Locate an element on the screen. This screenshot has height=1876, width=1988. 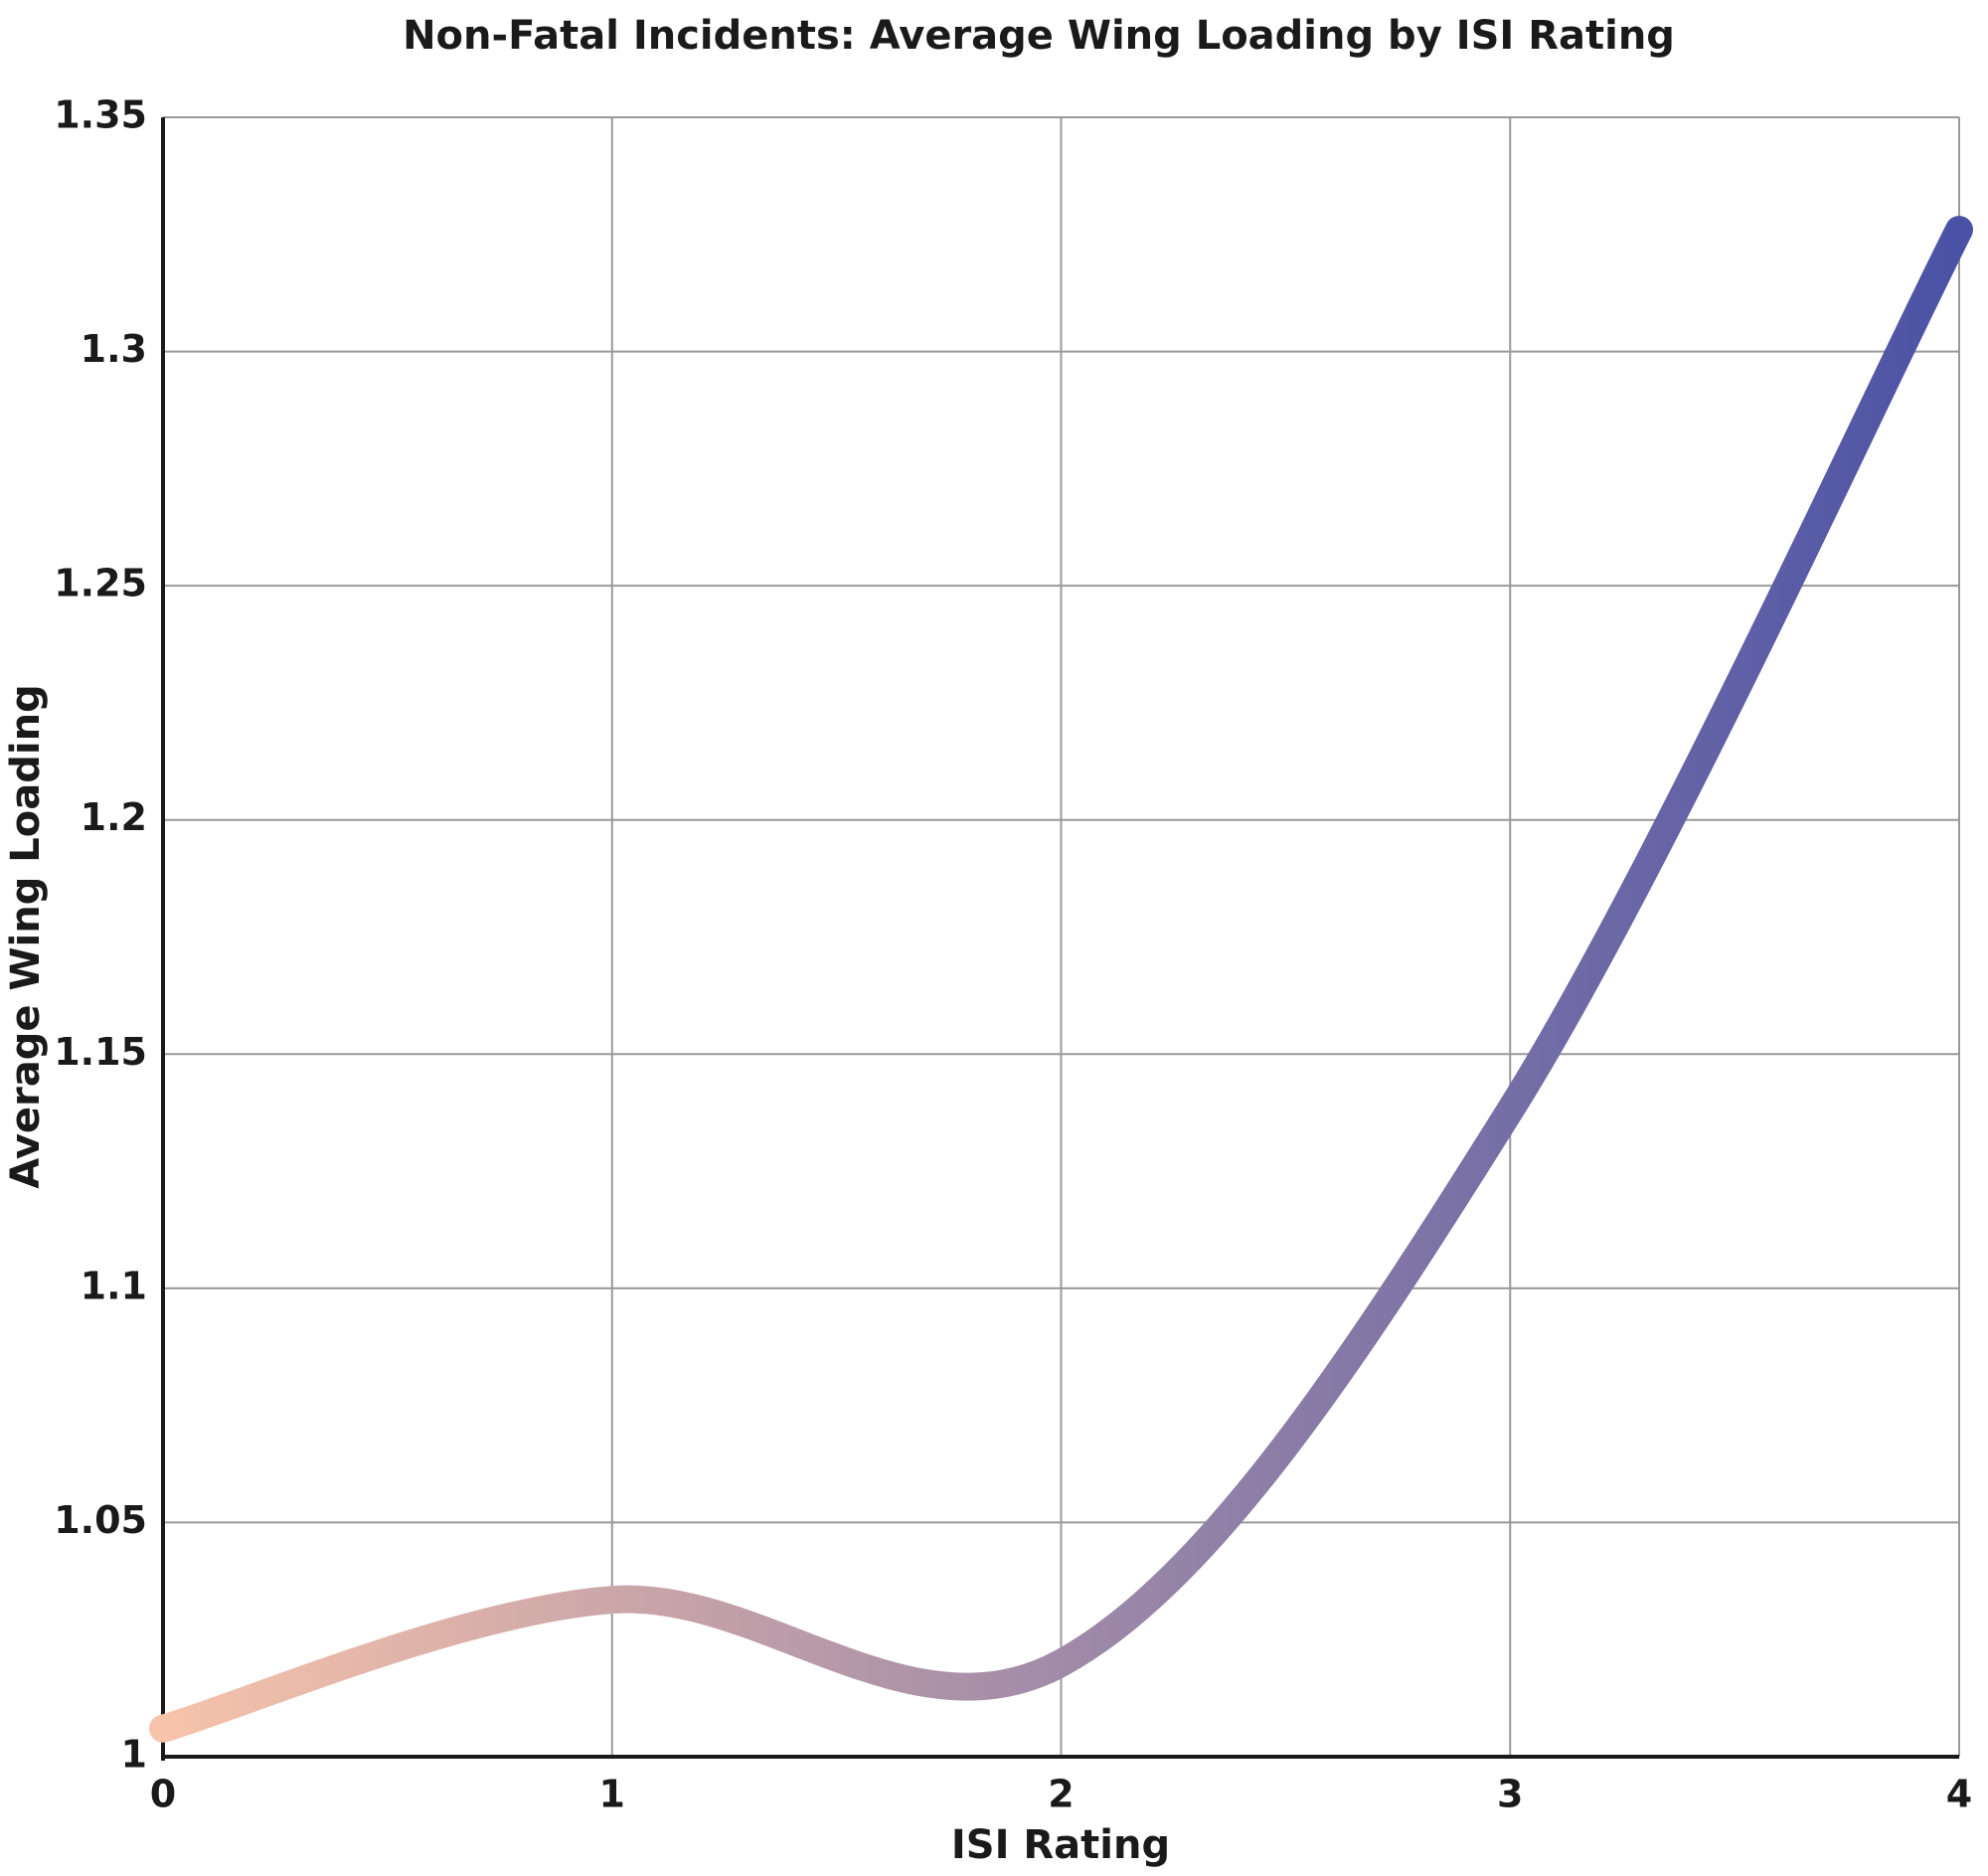
y-axis-label: Average Wing Loading is located at coordinates (26, 936).